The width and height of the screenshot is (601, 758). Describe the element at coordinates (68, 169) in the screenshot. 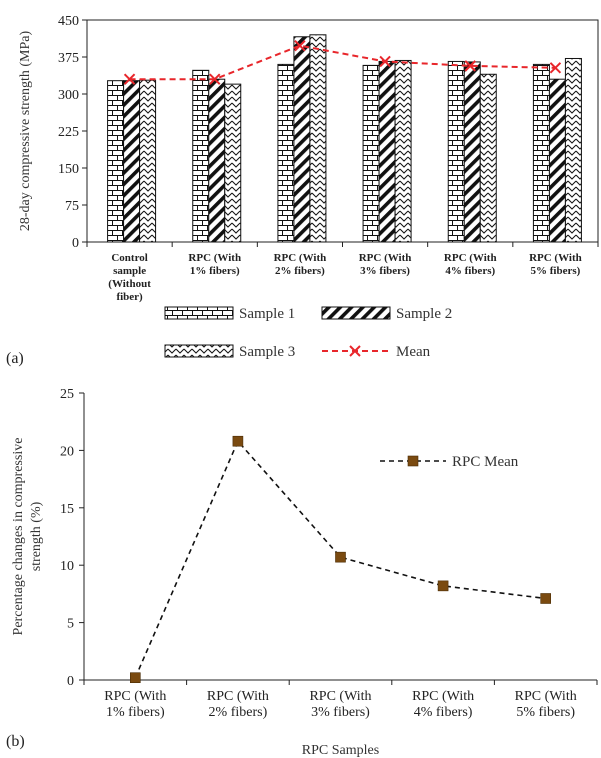

I see `y-tick-label: 150` at that location.